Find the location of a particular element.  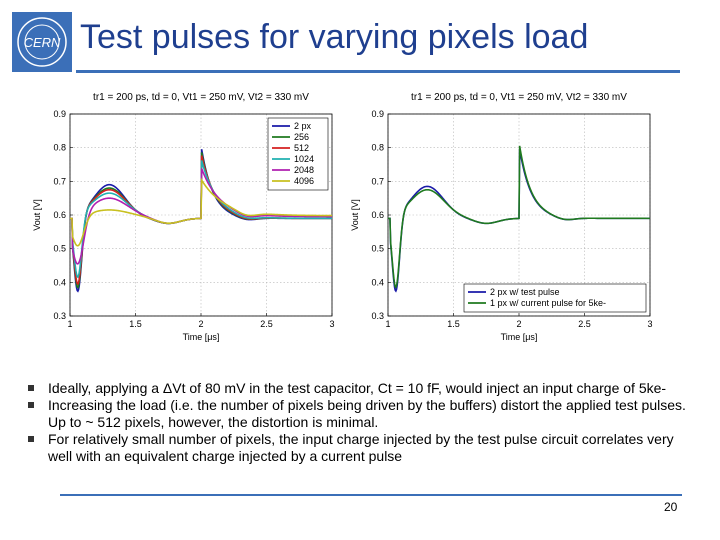

legend-label: 512 is located at coordinates (301, 148).